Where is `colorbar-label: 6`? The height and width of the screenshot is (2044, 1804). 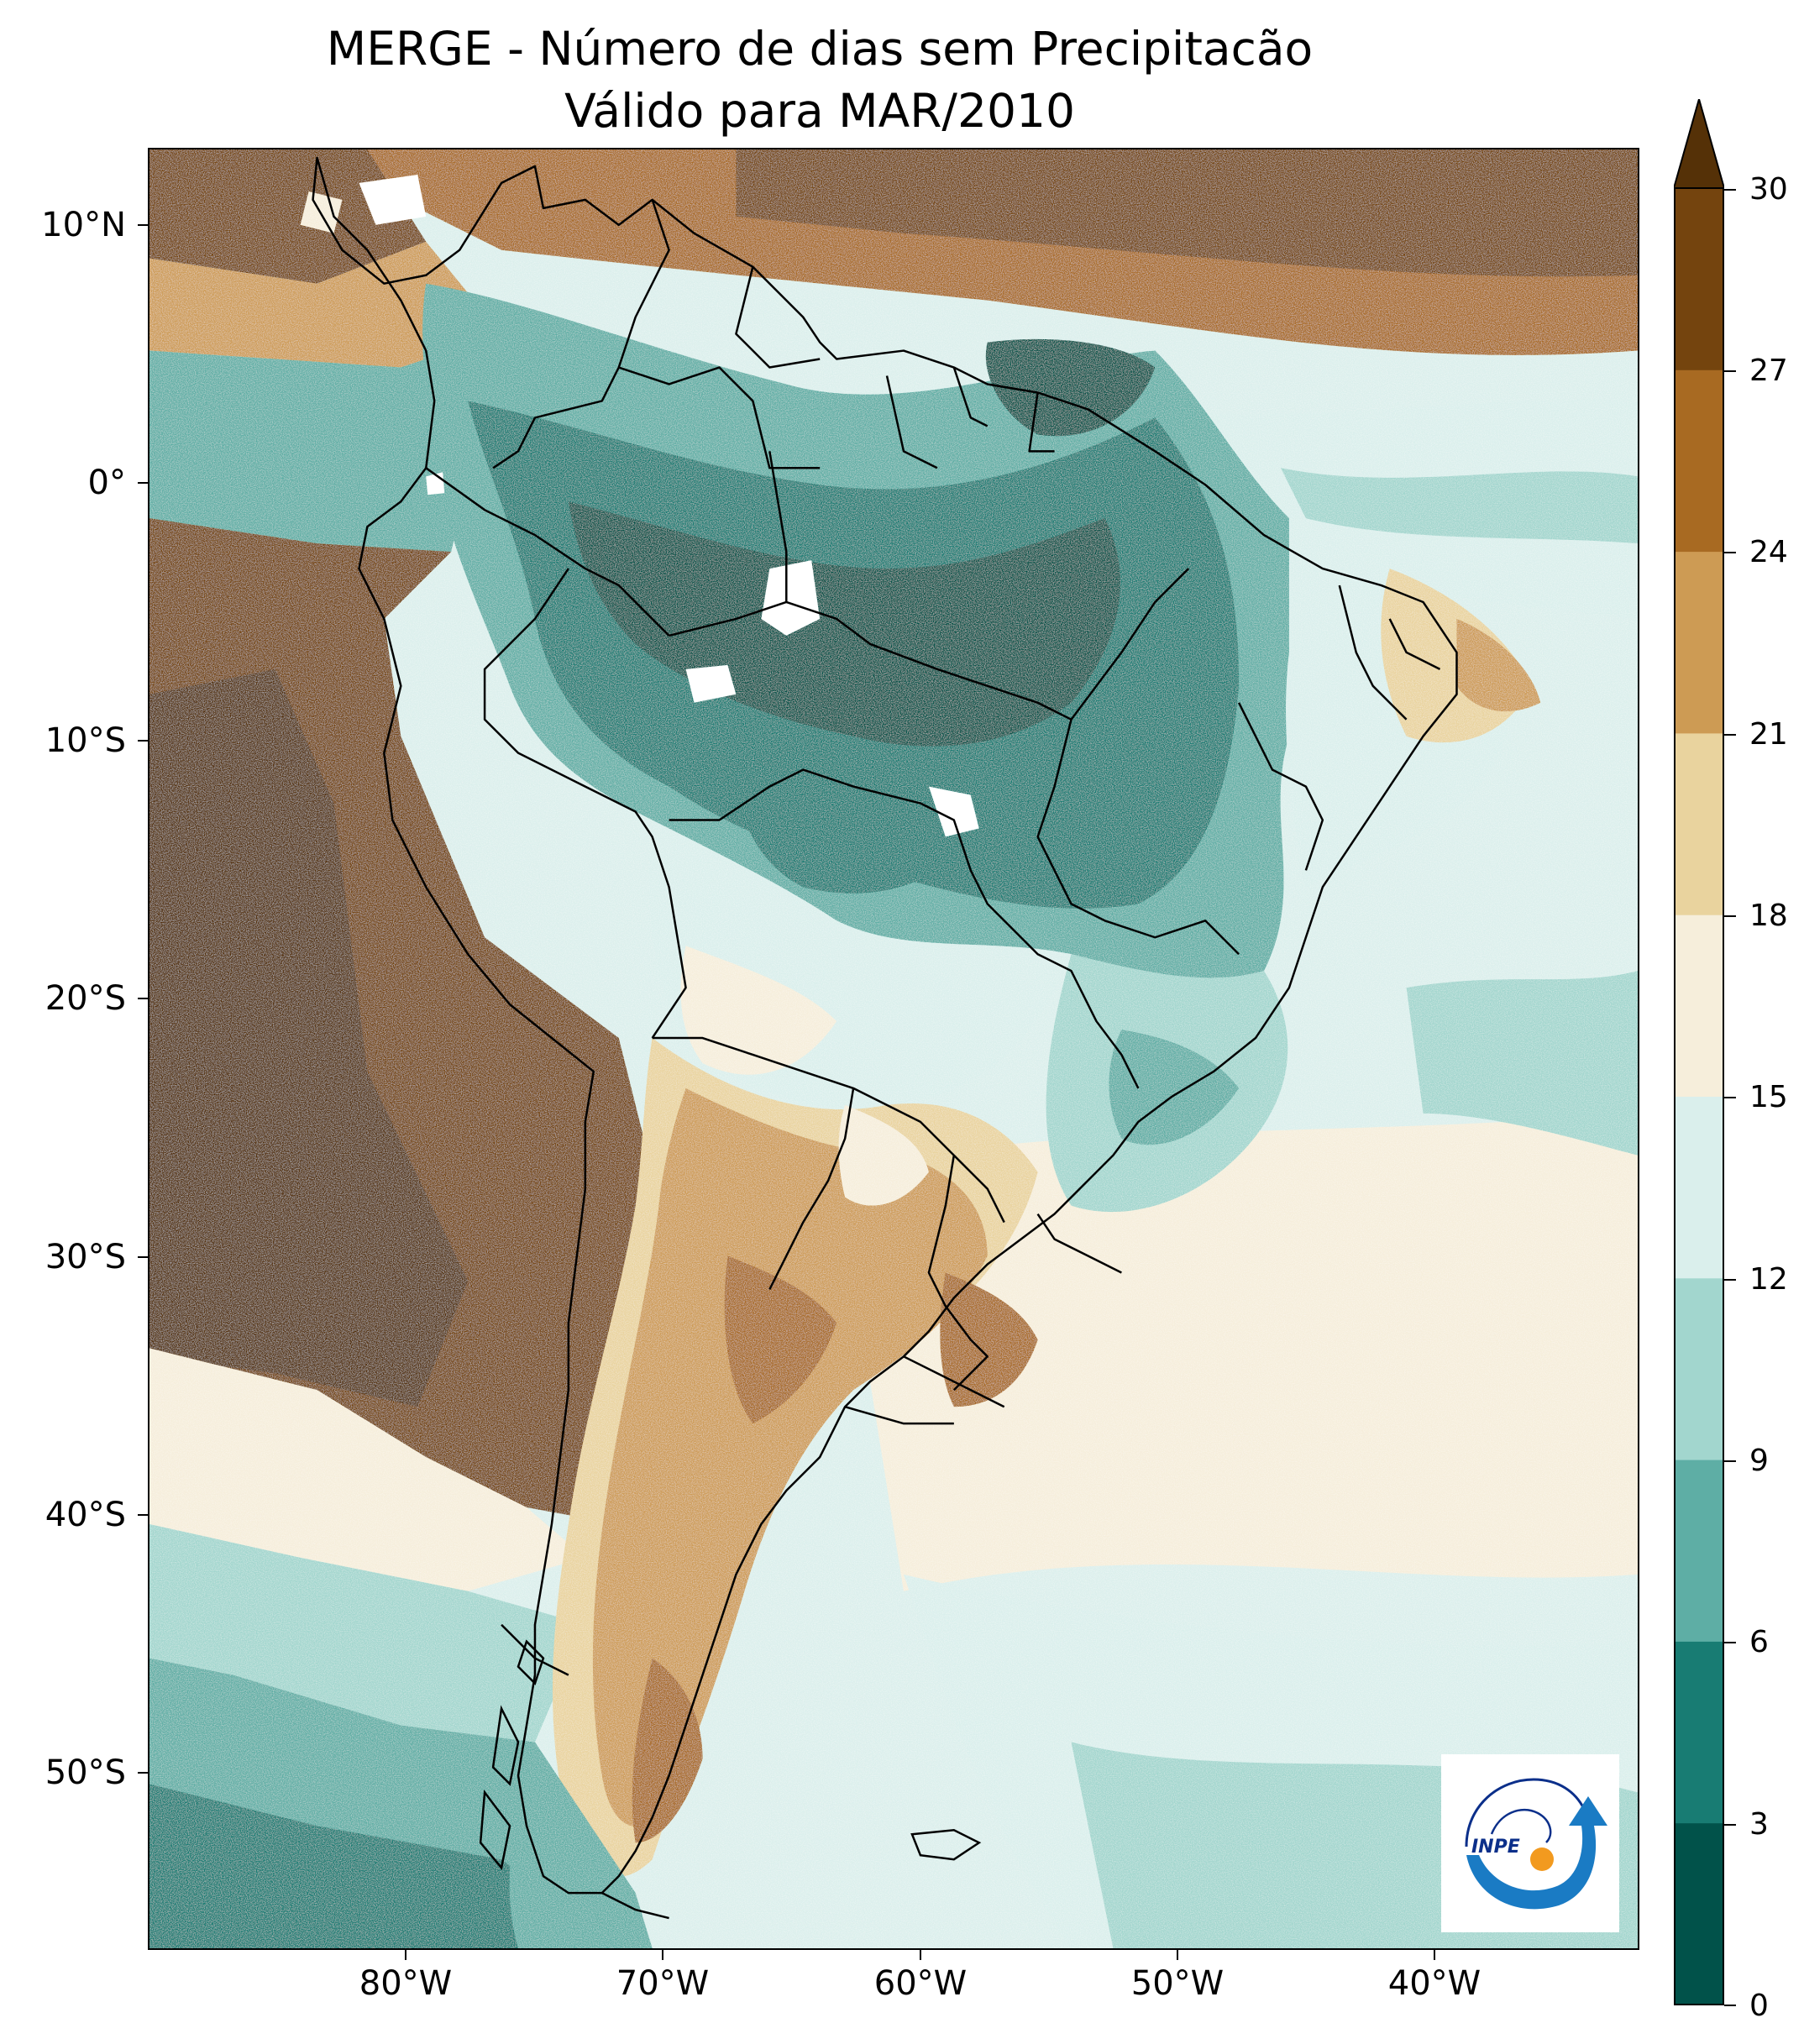
colorbar-label: 6 is located at coordinates (1759, 1642).